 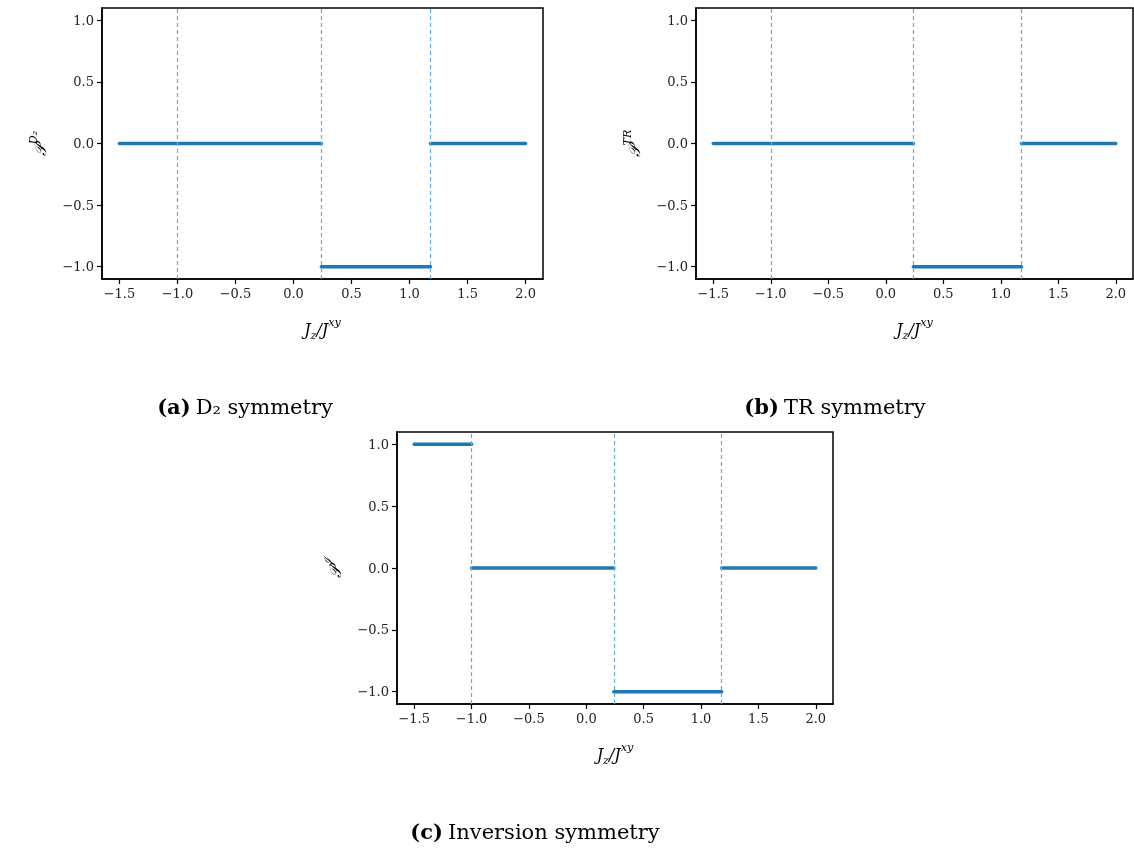 What do you see at coordinates (632, 143) in the screenshot?
I see `y-axis-title: 𝒫TR` at bounding box center [632, 143].